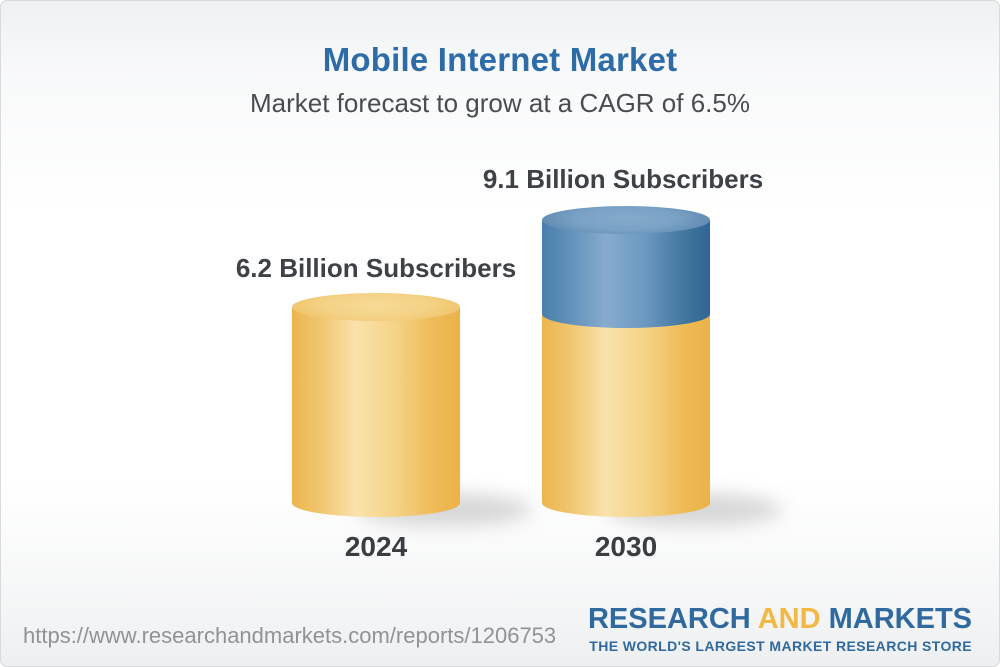  Describe the element at coordinates (789, 619) in the screenshot. I see `logo-word-and: AND` at that location.